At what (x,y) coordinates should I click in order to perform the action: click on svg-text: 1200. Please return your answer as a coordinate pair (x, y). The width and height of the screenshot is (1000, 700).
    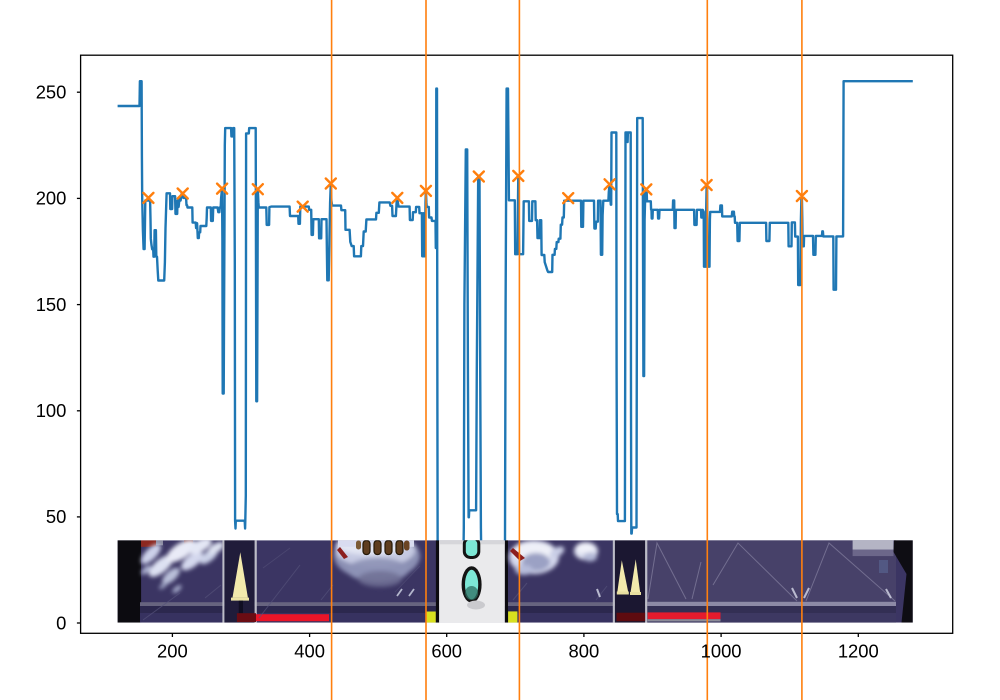
    Looking at the image, I should click on (858, 651).